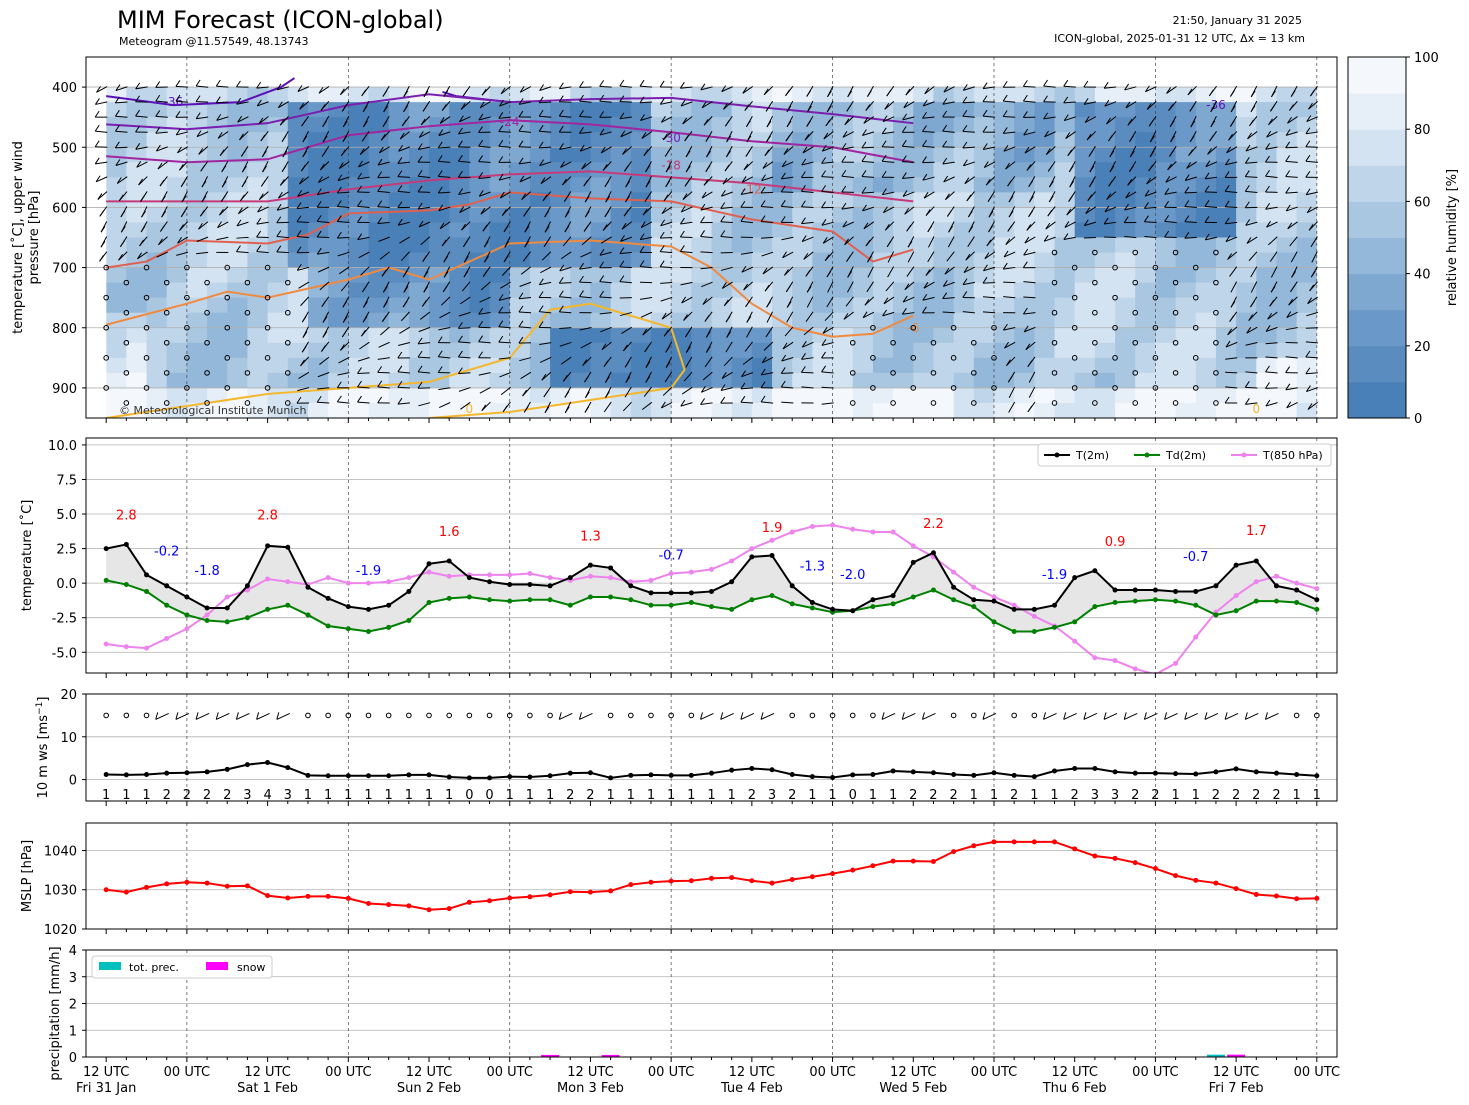 Image resolution: width=1469 pixels, height=1105 pixels. Describe the element at coordinates (106, 1088) in the screenshot. I see `x-tick-date-label: Fri 31 Jan` at that location.